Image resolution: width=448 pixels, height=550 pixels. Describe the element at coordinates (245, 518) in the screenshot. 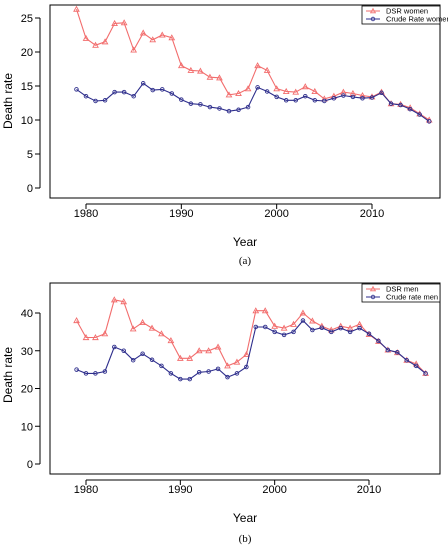

I see `x-axis-label: Year` at that location.